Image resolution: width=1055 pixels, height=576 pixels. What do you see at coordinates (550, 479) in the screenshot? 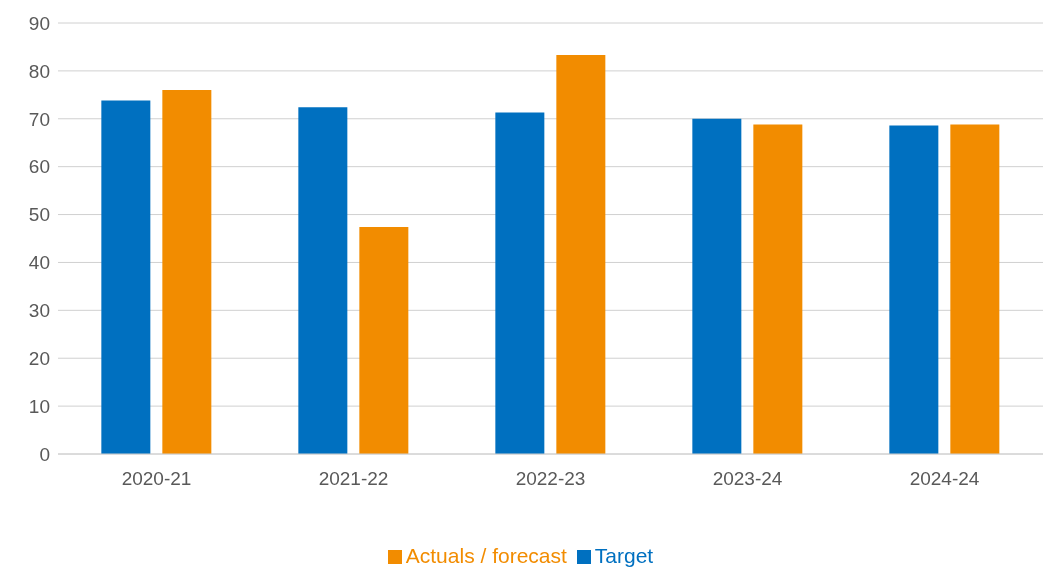
I see `x-tick-label: 2022-23` at bounding box center [550, 479].